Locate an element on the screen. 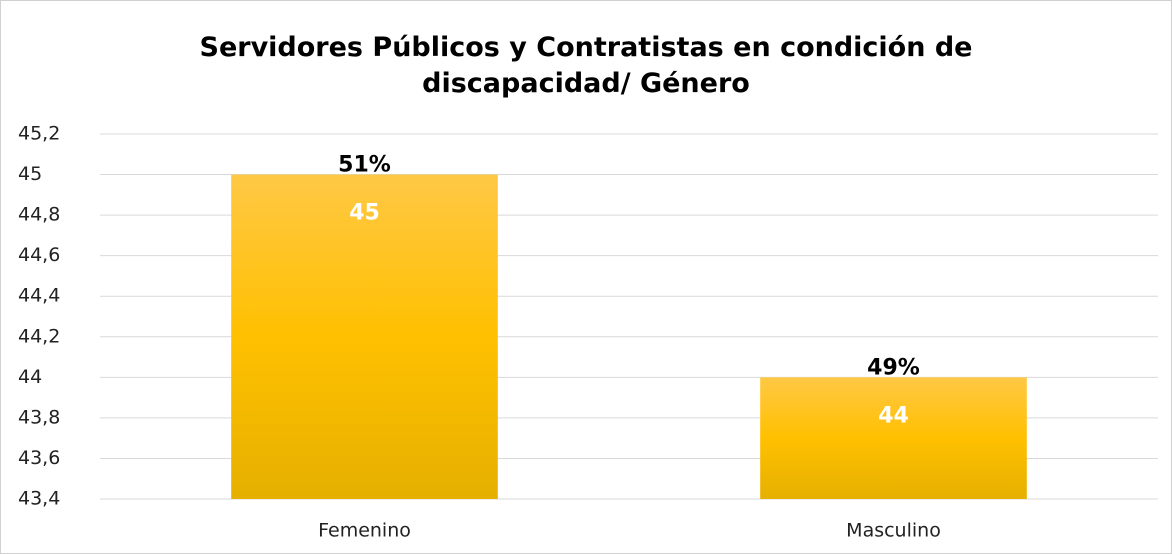 The width and height of the screenshot is (1172, 554). data-label: 45 is located at coordinates (364, 213).